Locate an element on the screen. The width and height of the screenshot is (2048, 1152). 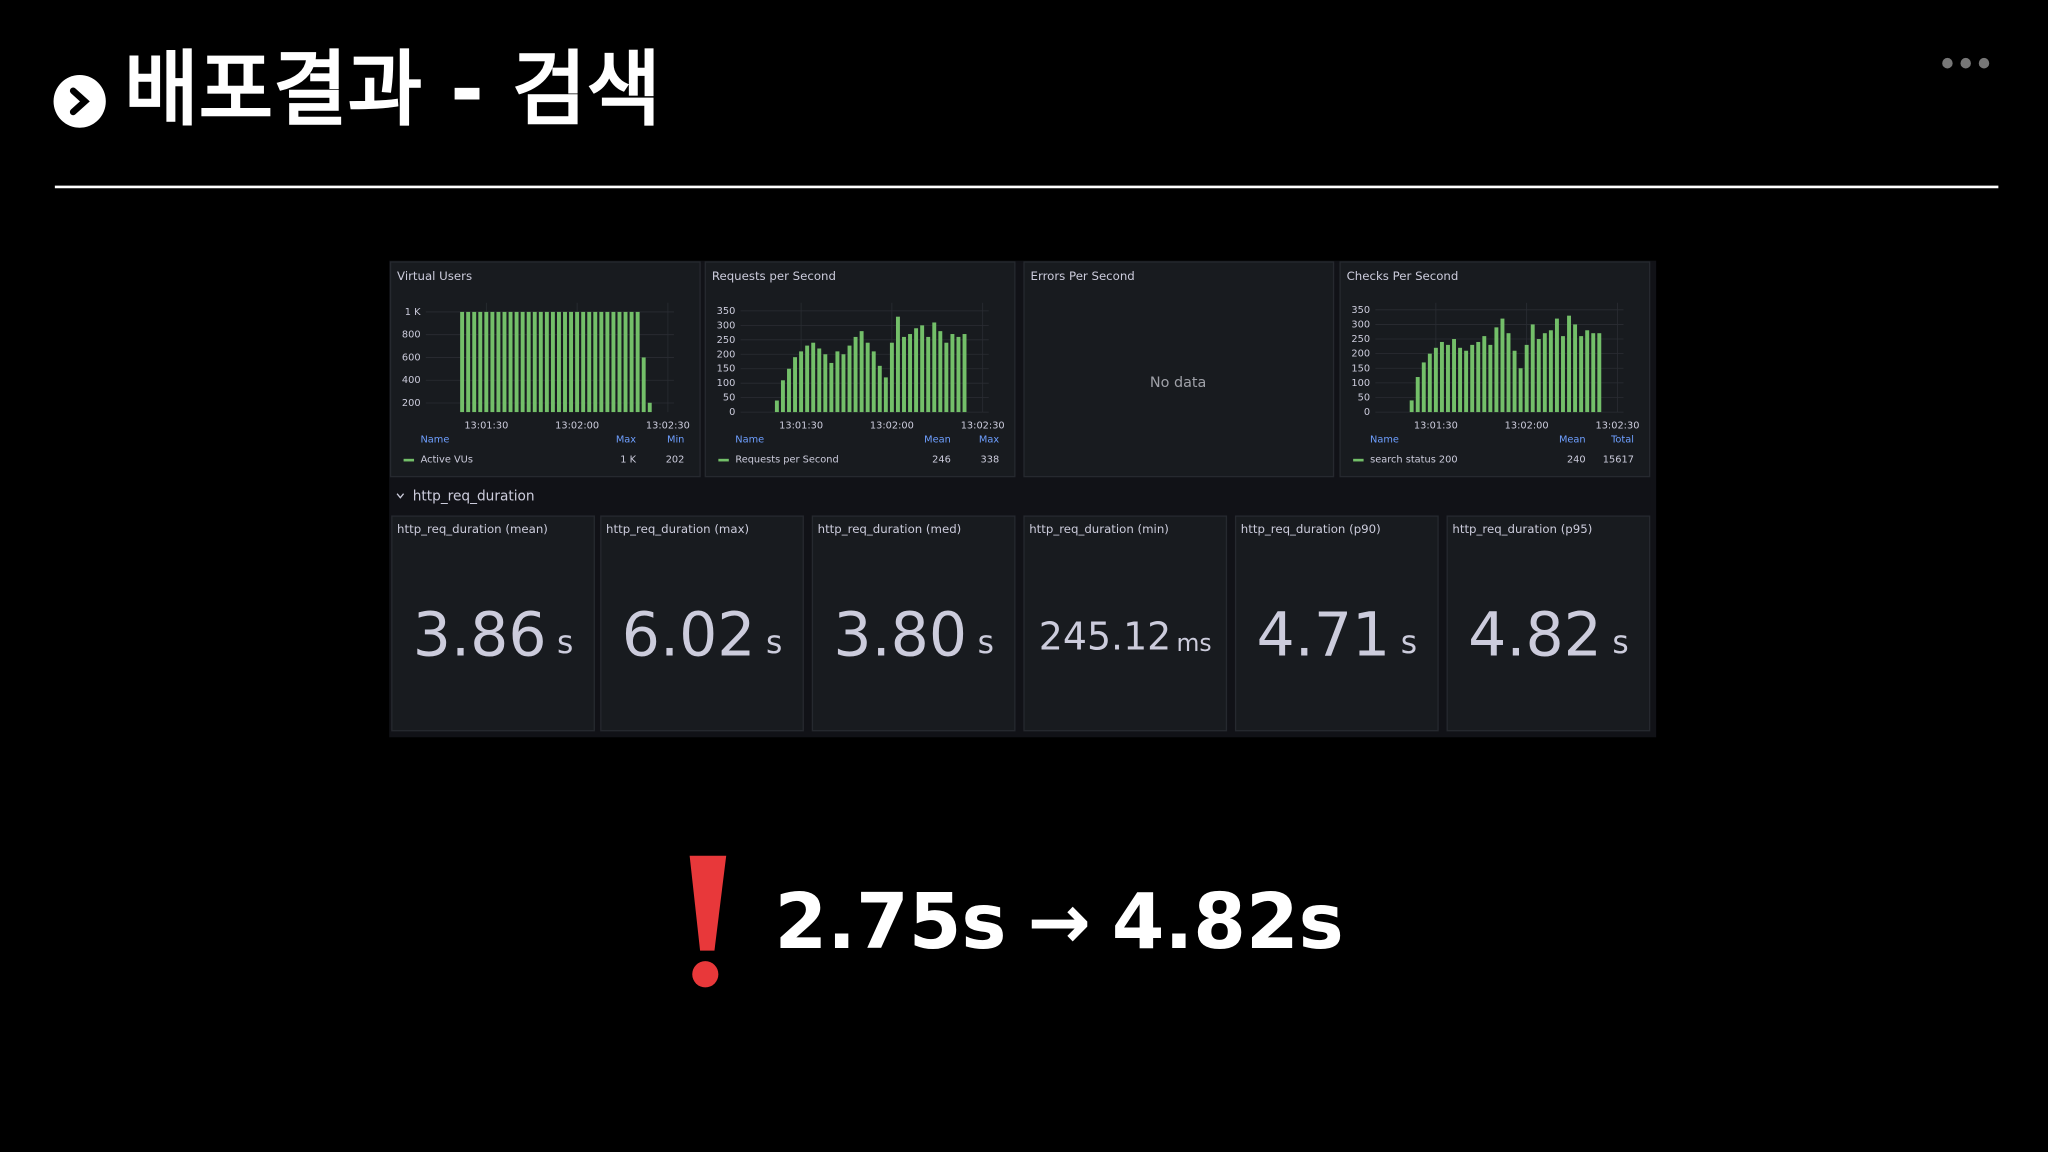
legend-cell: 1 K is located at coordinates (628, 459).